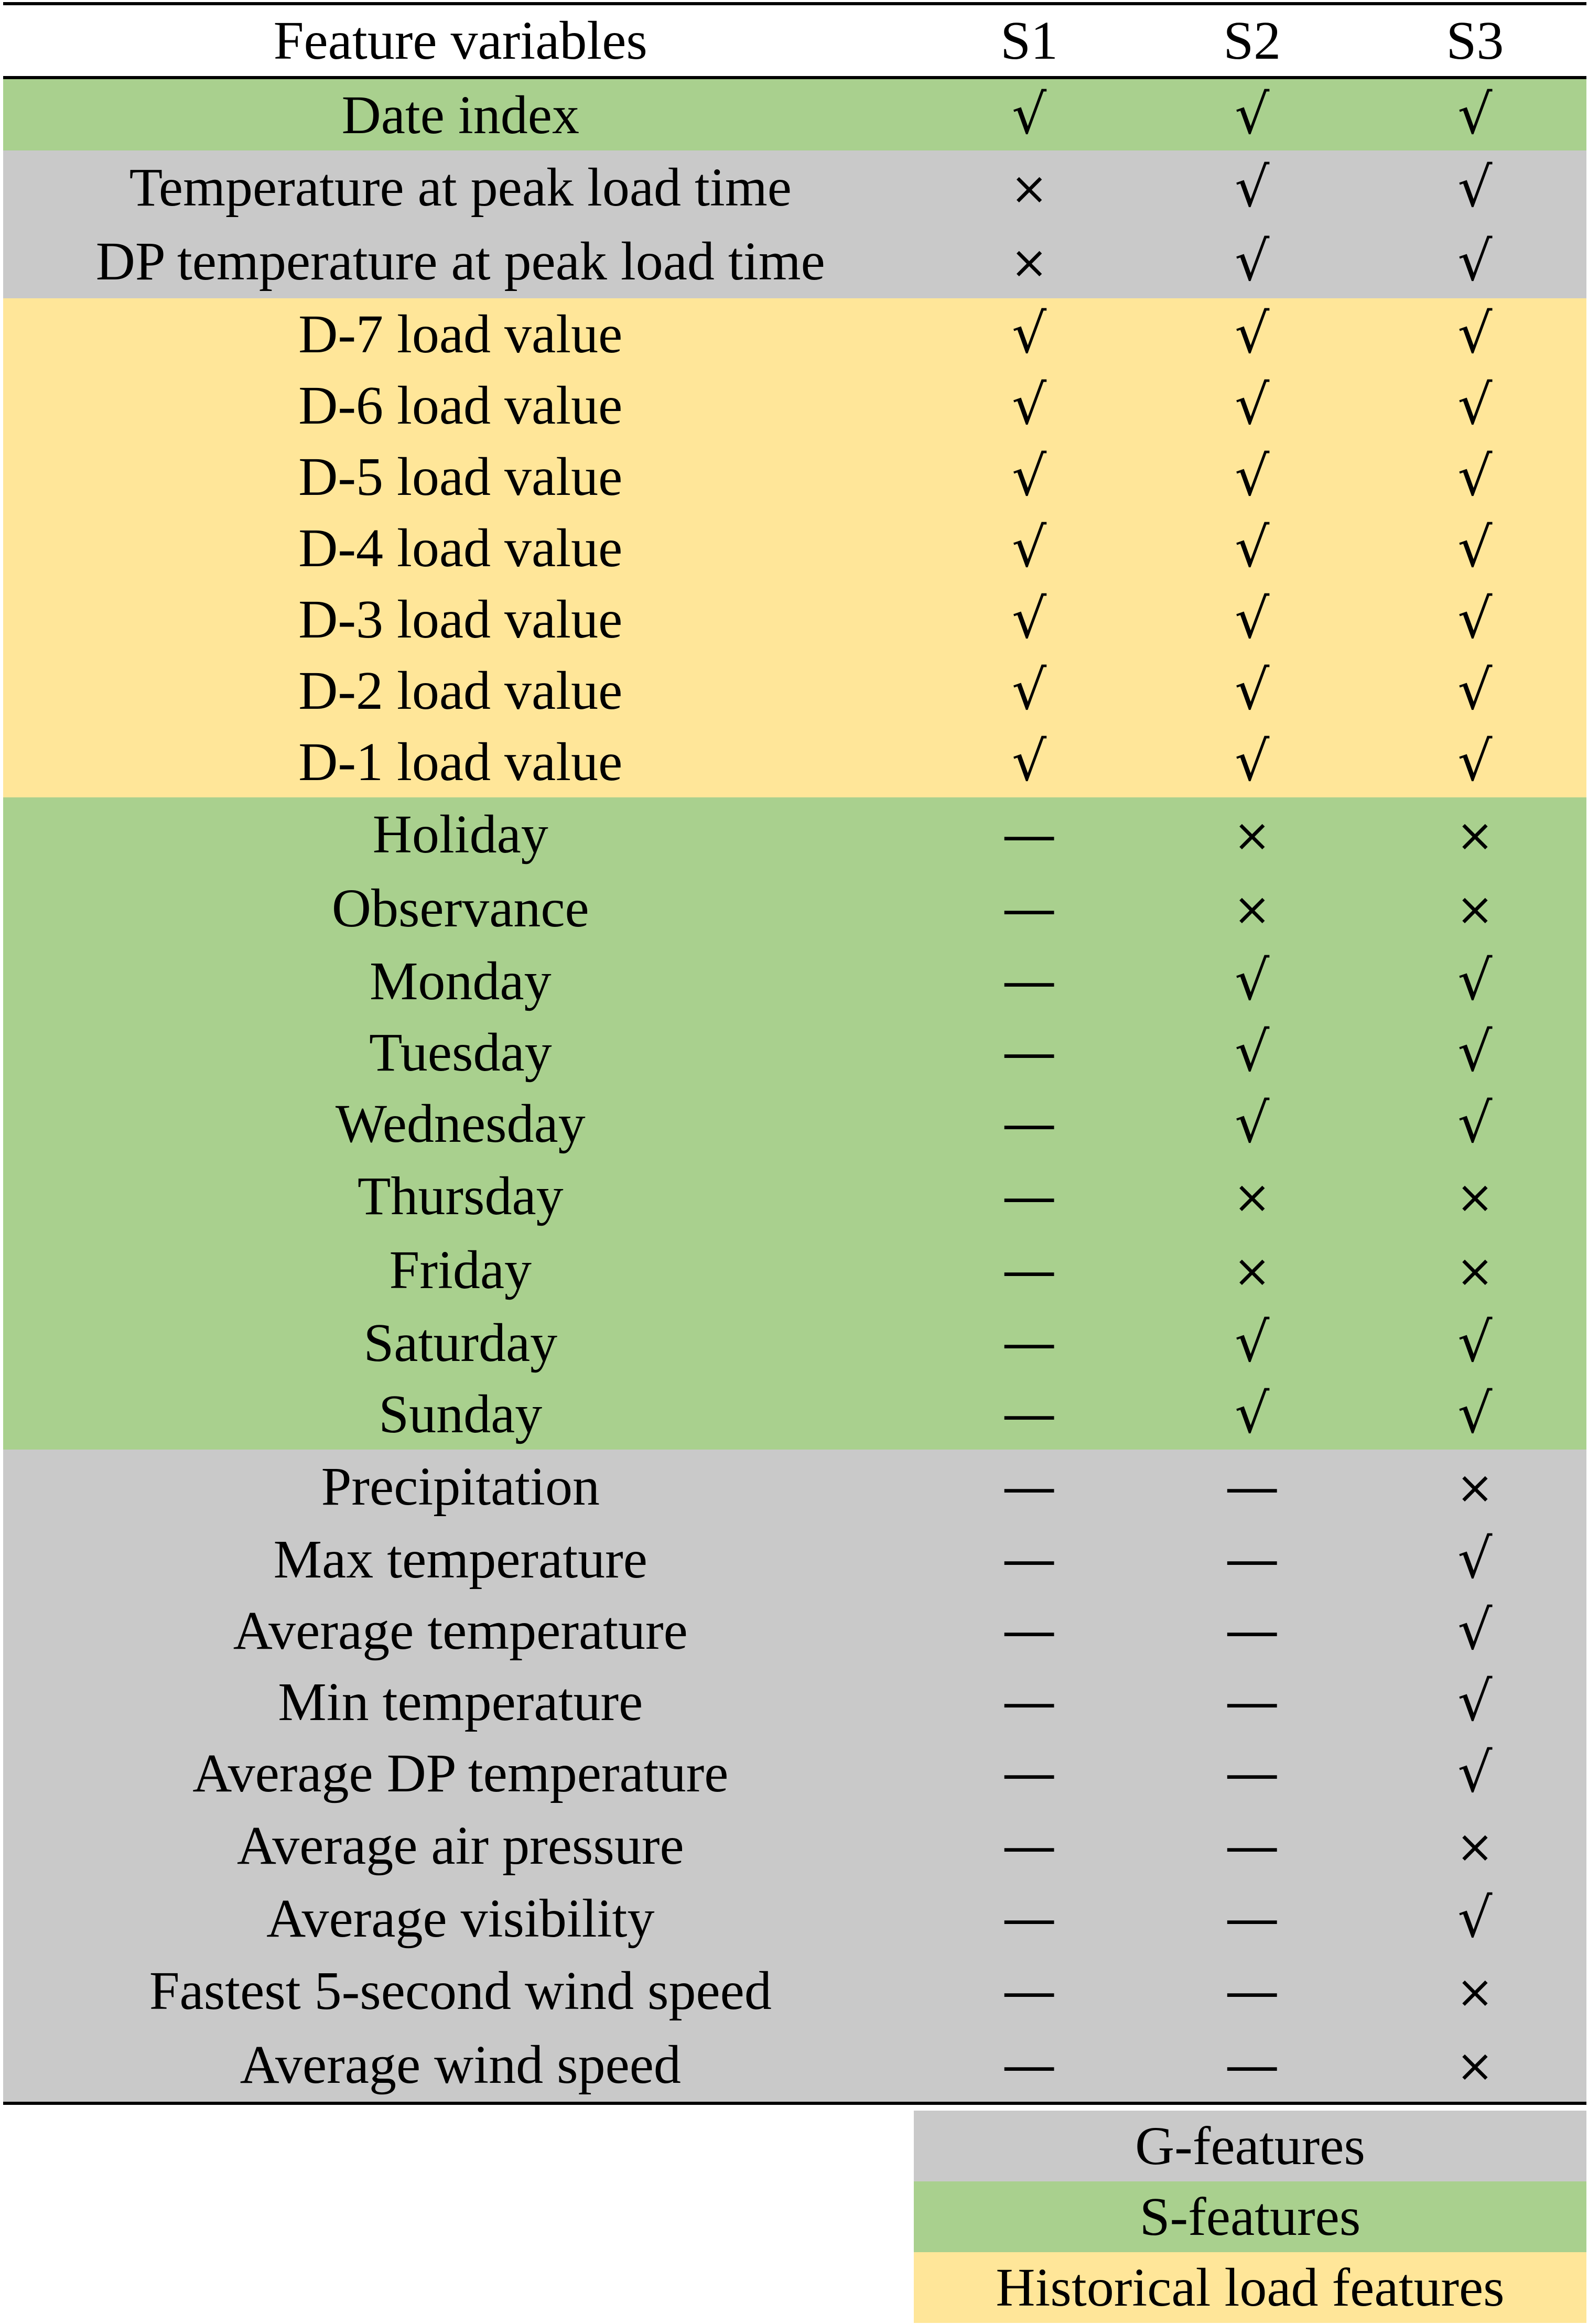 The height and width of the screenshot is (2324, 1588). I want to click on feature-name-cell: D-2 load value, so click(460, 690).